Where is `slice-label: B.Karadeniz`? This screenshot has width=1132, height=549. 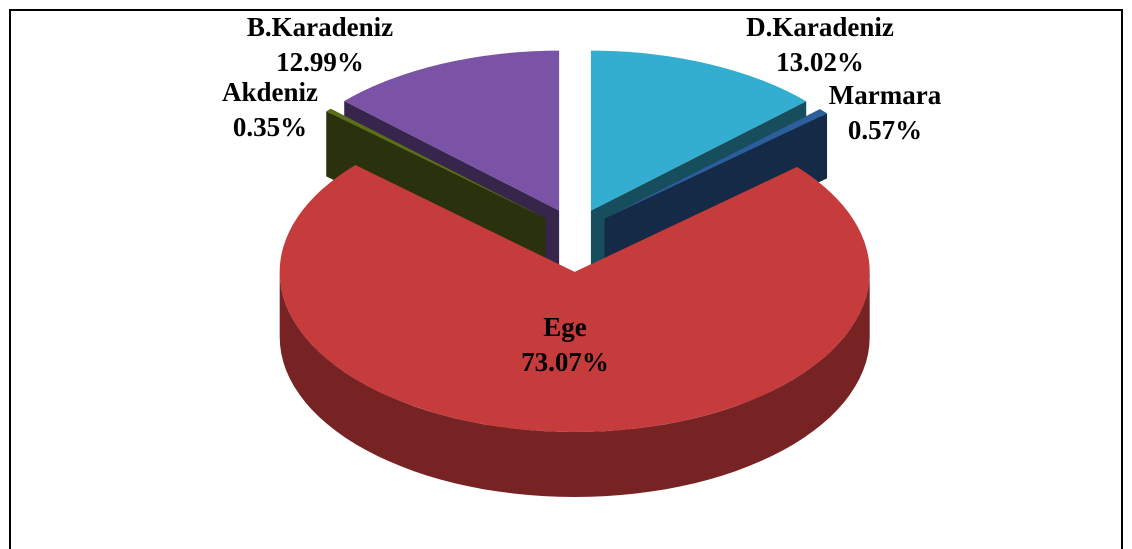 slice-label: B.Karadeniz is located at coordinates (320, 27).